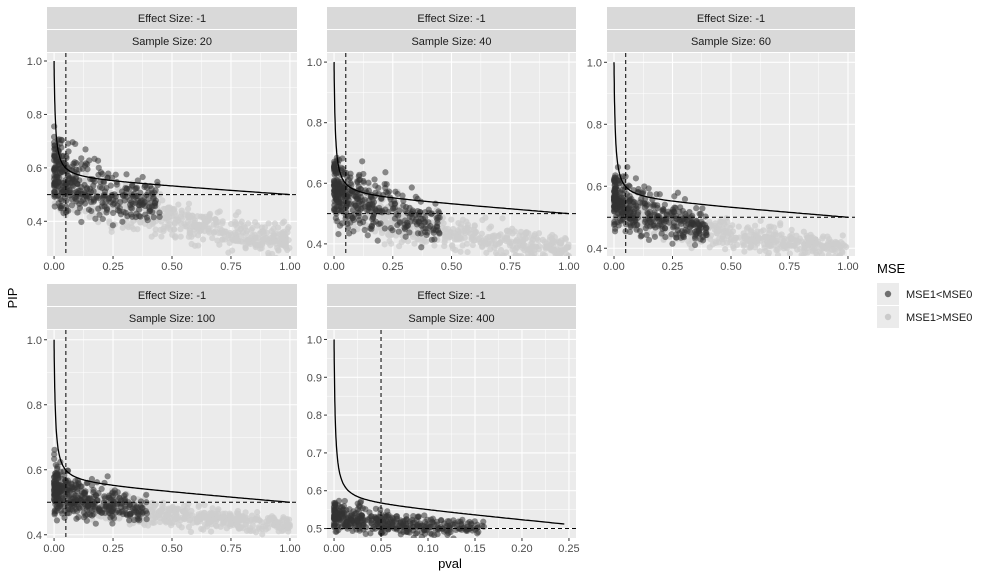 The width and height of the screenshot is (993, 578). I want to click on facet-strip-label: Sample Size: 400, so click(451, 319).